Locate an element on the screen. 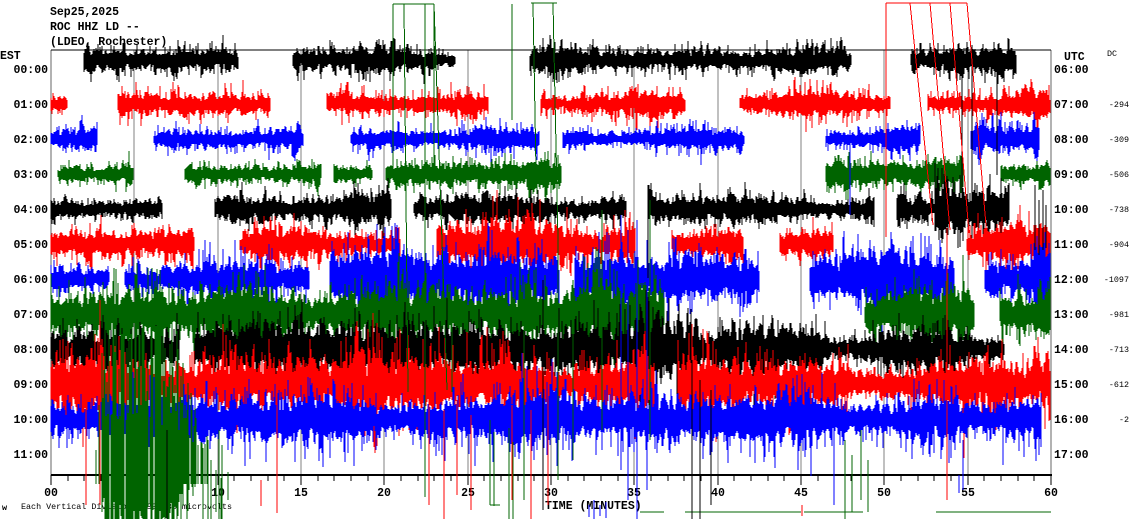 This screenshot has width=1130, height=524. svg-text: 02:00 is located at coordinates (30, 140).